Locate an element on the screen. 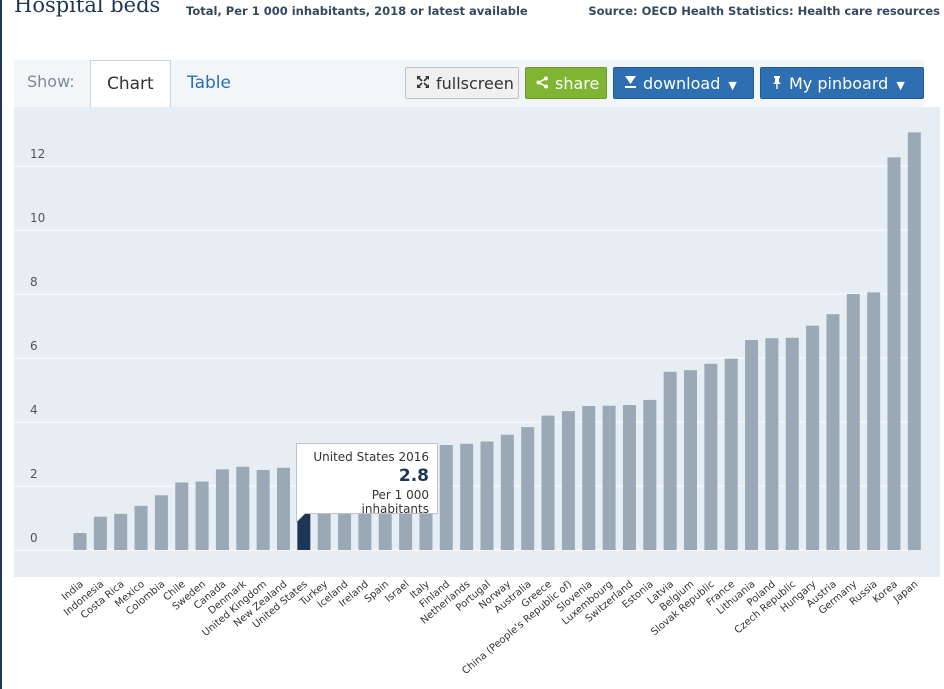 This screenshot has height=689, width=944. bar-switzerland is located at coordinates (629, 477).